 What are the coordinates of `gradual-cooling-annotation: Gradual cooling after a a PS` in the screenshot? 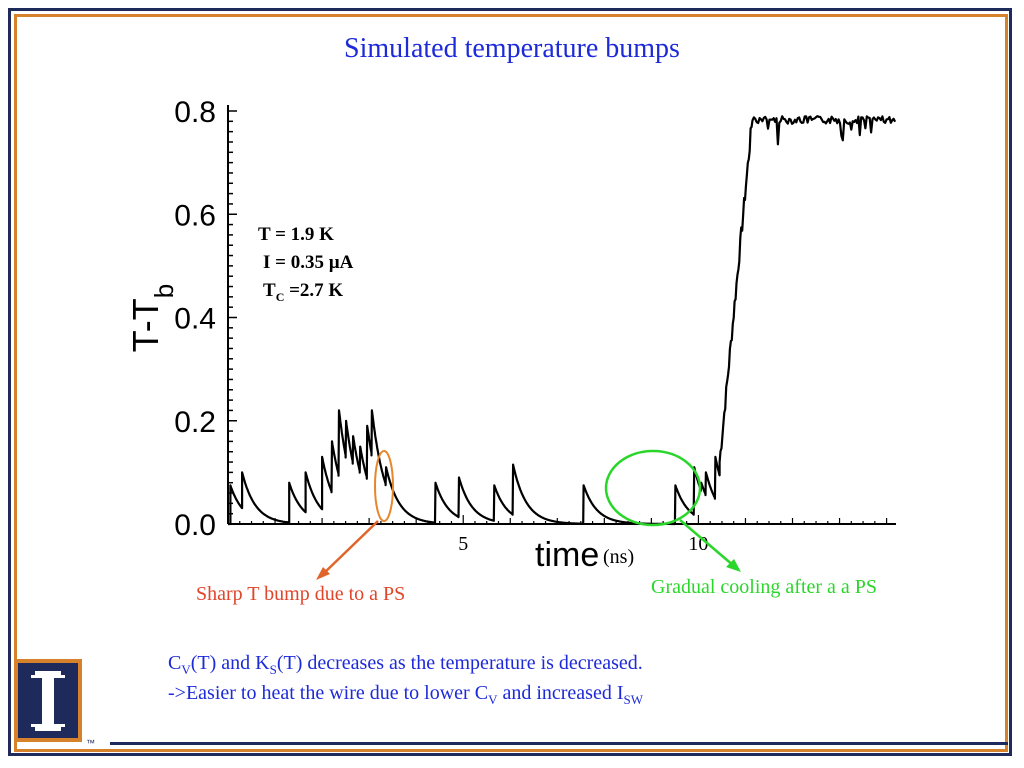 It's located at (764, 587).